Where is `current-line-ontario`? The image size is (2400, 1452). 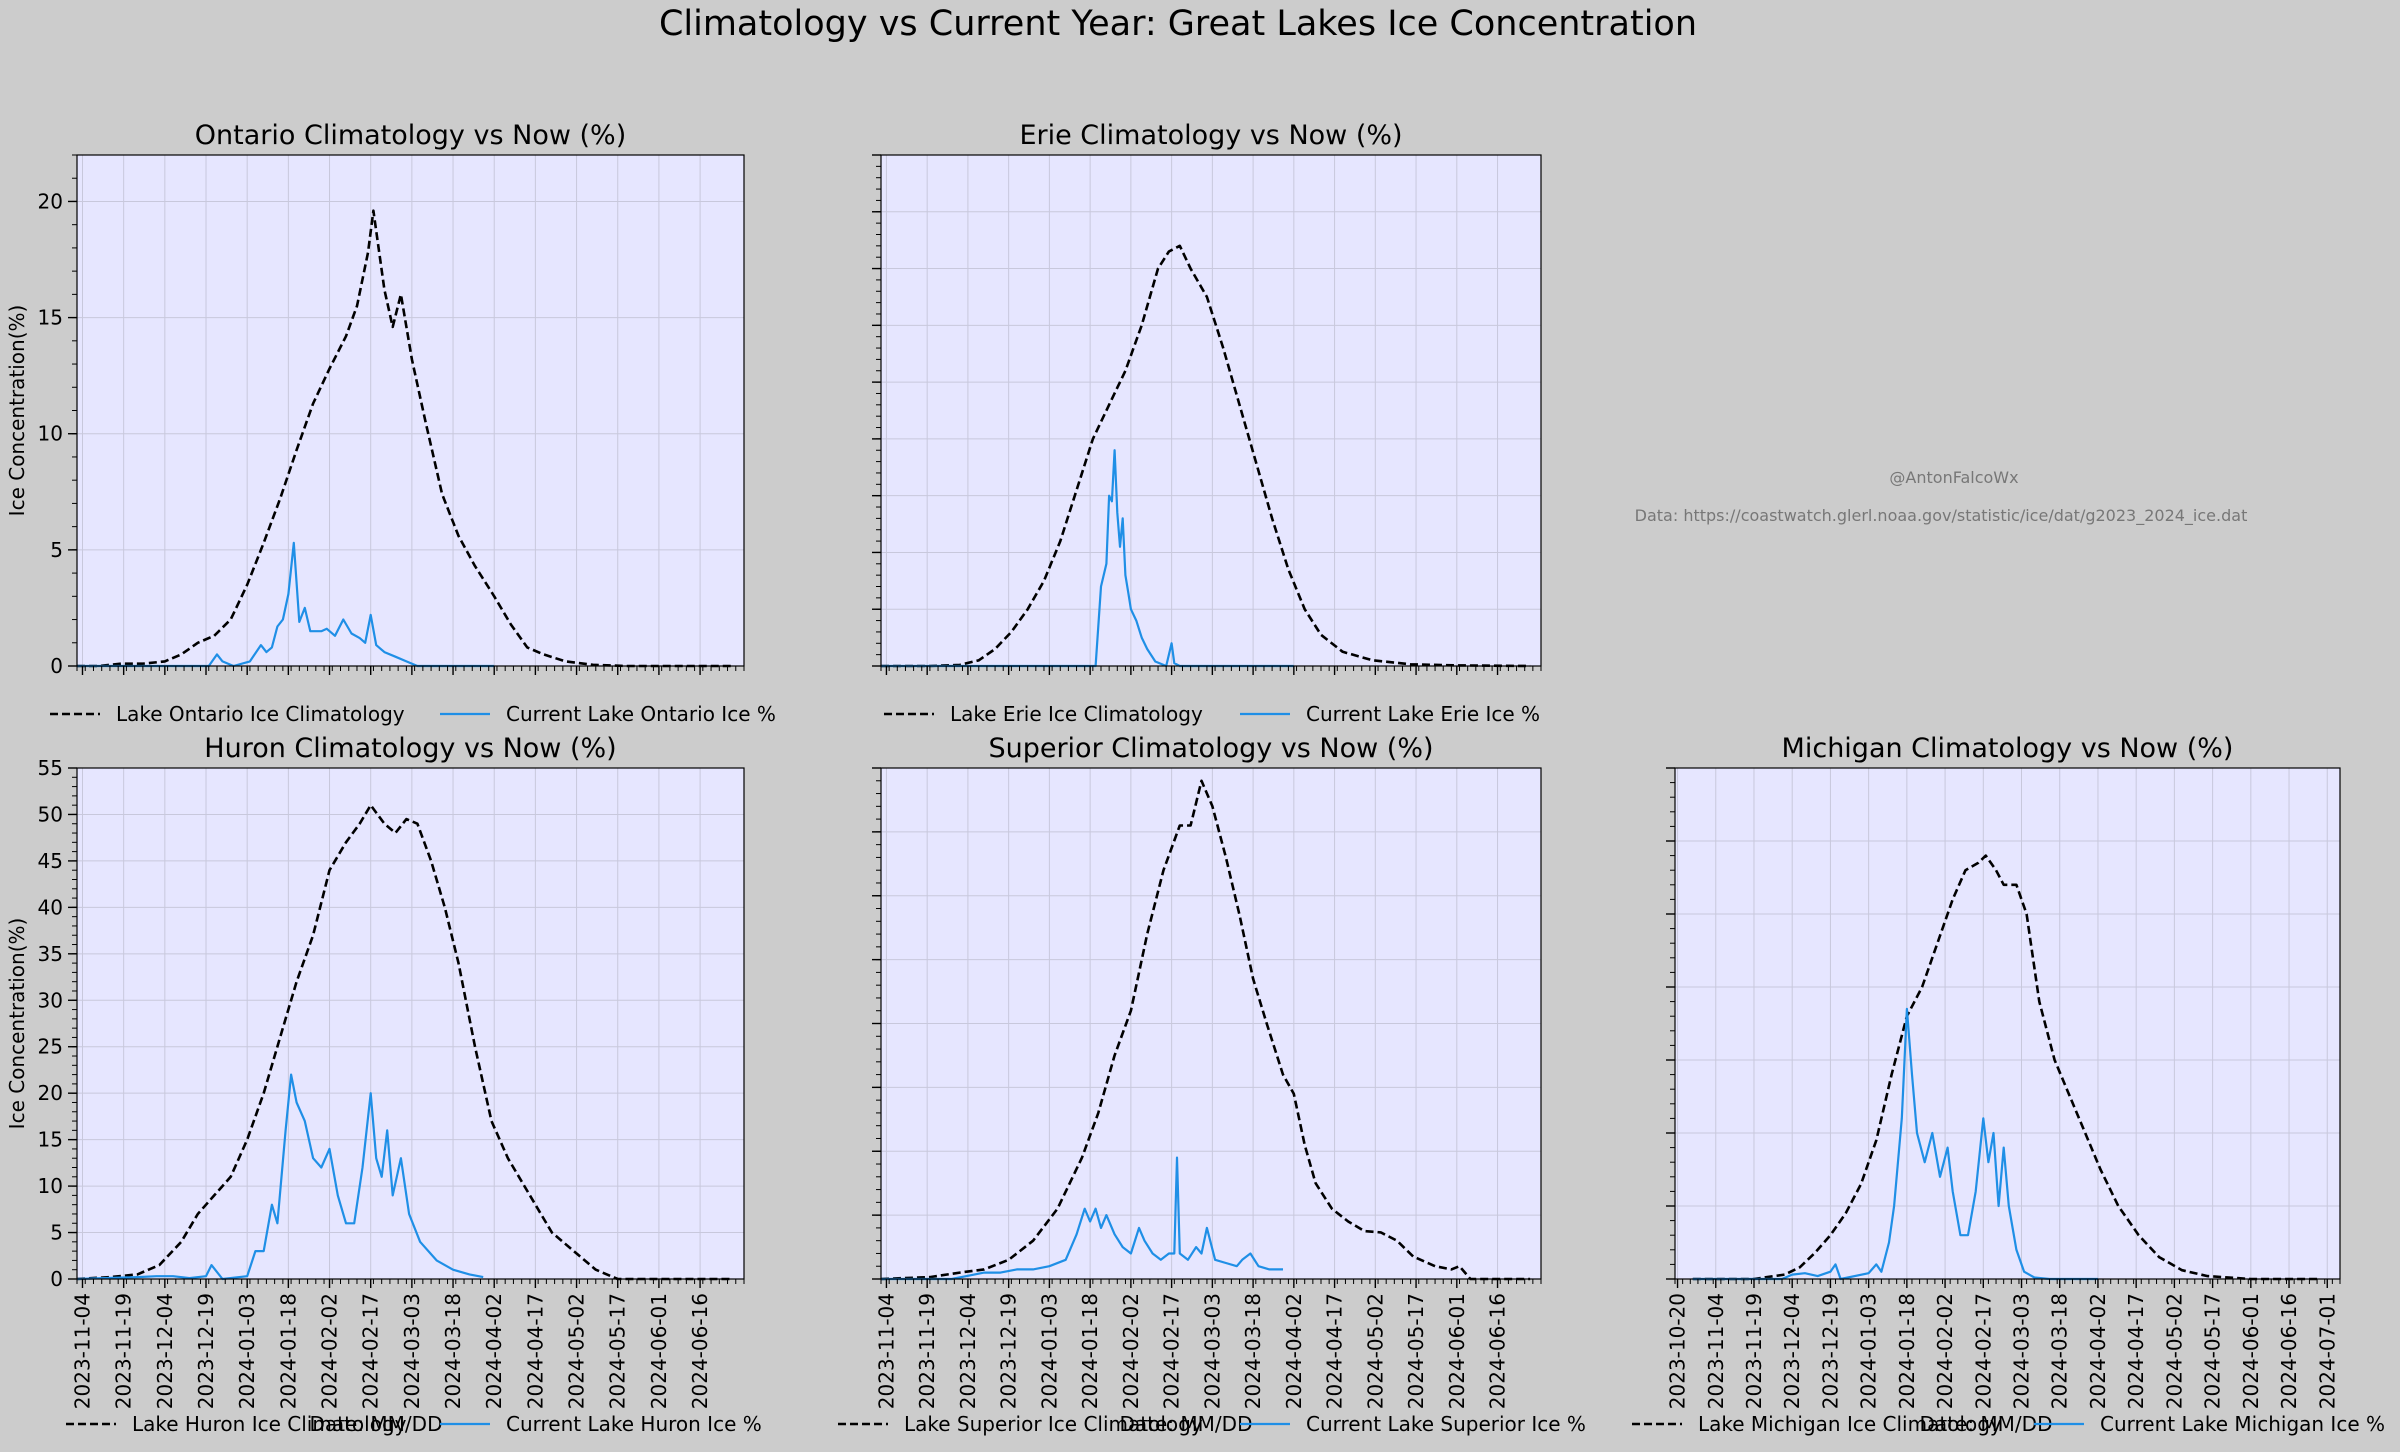 current-line-ontario is located at coordinates (286, 604).